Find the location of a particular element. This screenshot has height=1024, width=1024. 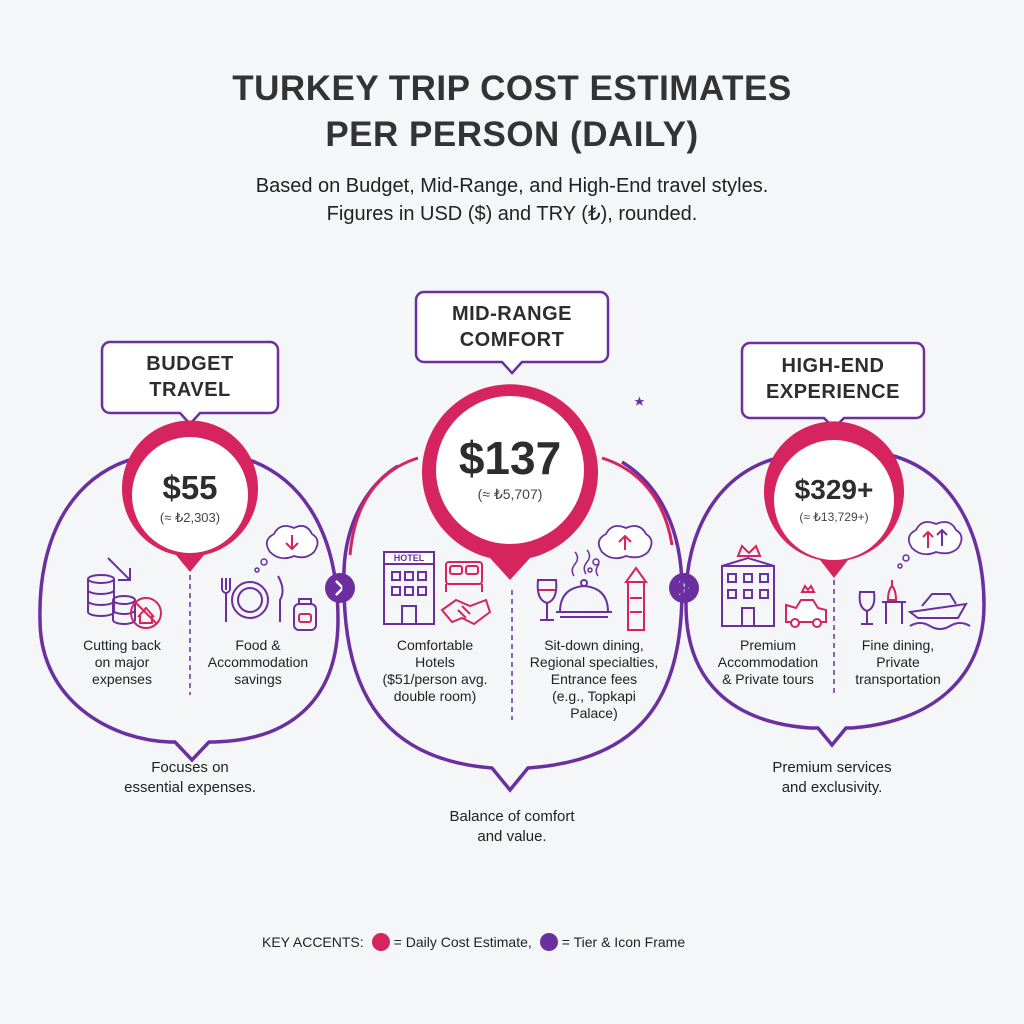

highend-price-badge is located at coordinates (834, 499).